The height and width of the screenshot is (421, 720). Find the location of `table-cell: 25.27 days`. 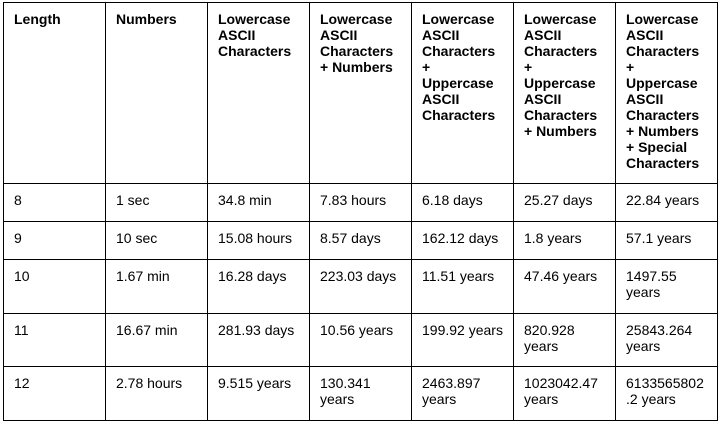

table-cell: 25.27 days is located at coordinates (564, 202).